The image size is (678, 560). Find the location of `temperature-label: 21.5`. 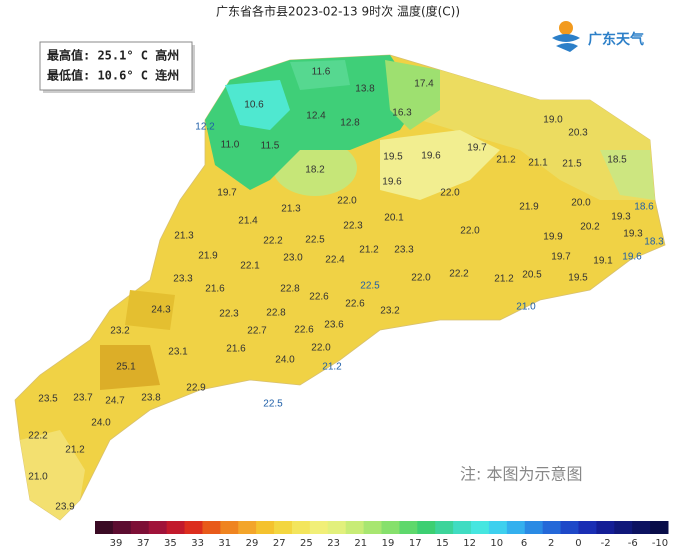

temperature-label: 21.5 is located at coordinates (572, 164).